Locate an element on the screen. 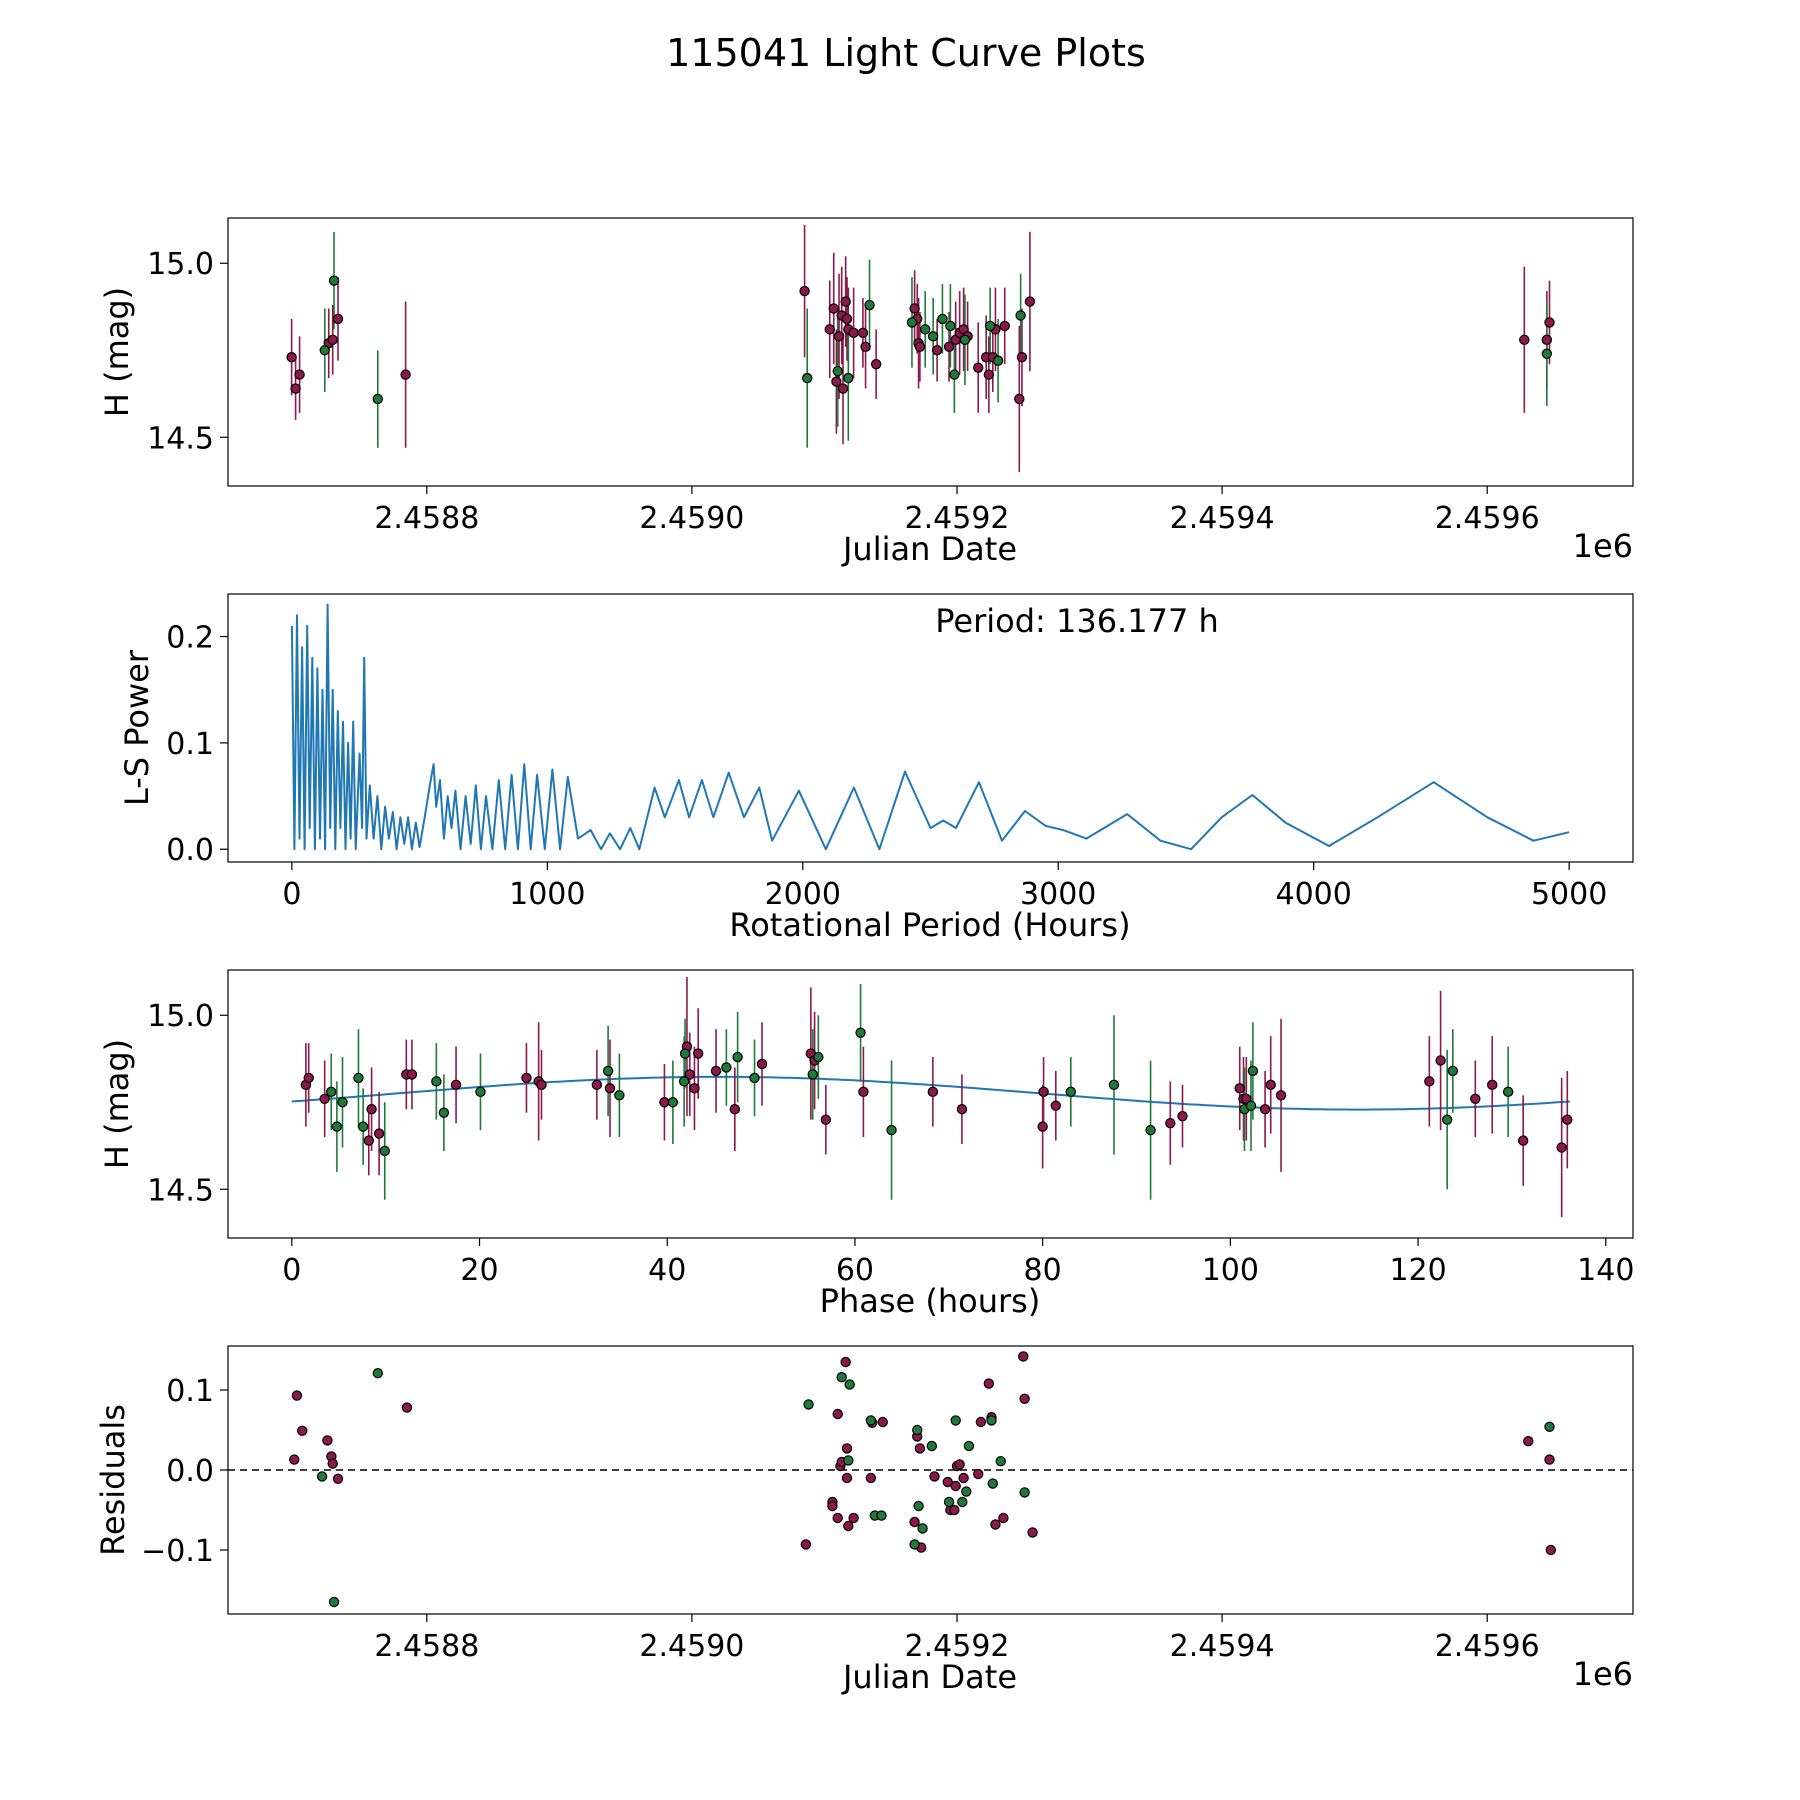 The width and height of the screenshot is (1800, 1800). periodogram-ticks: 0 1000 2000 3000 4000 5000 0.0 0.1 0.2 is located at coordinates (886, 766).